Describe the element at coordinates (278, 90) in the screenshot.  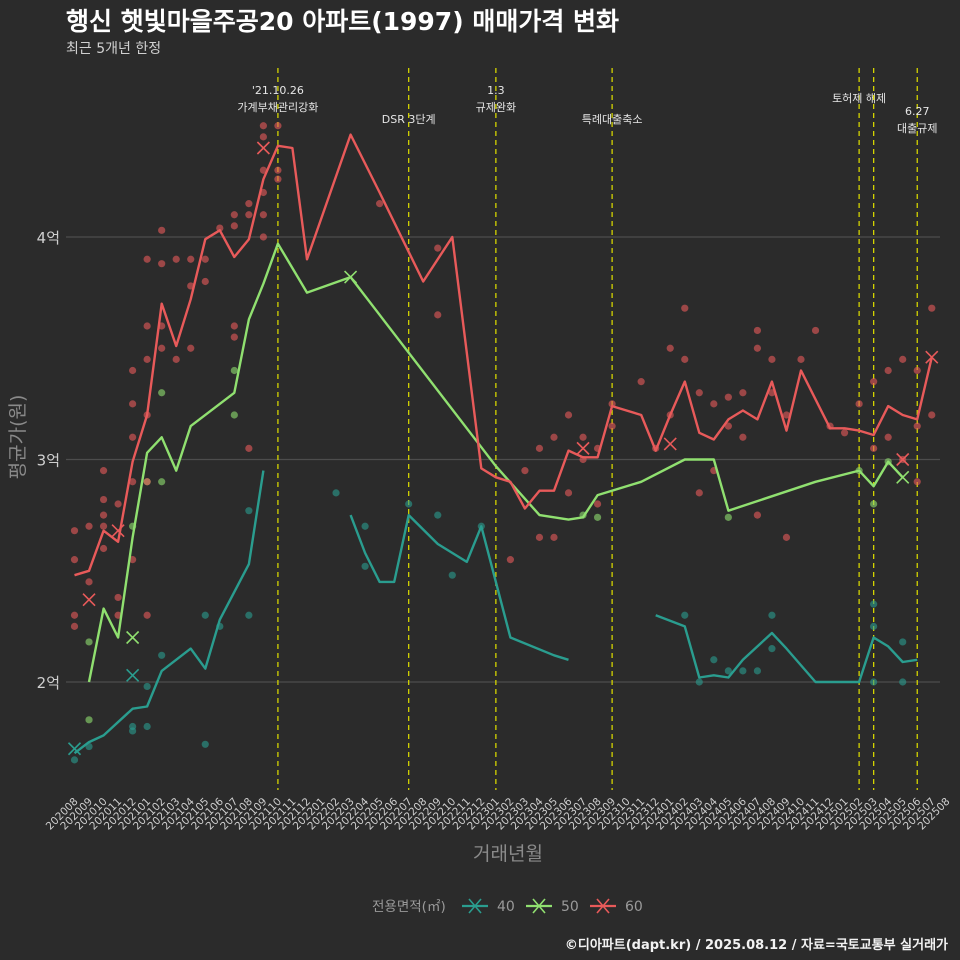
I see `policy-annotation: '21.10.26` at that location.